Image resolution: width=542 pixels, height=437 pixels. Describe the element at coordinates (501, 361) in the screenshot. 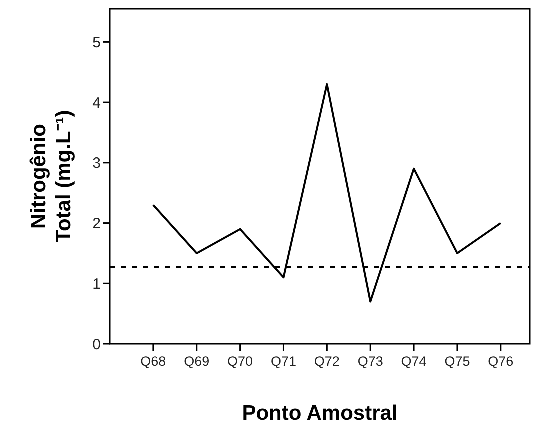

I see `x-tick-label: Q76` at that location.